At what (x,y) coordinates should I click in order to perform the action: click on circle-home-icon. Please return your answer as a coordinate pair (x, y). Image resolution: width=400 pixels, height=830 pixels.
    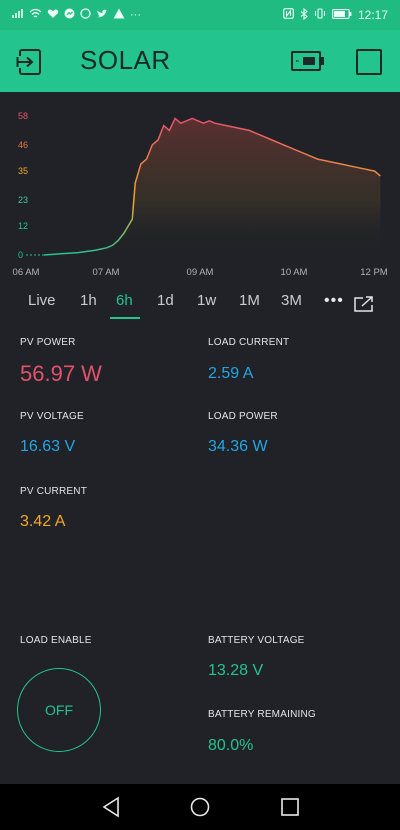
    Looking at the image, I should click on (200, 807).